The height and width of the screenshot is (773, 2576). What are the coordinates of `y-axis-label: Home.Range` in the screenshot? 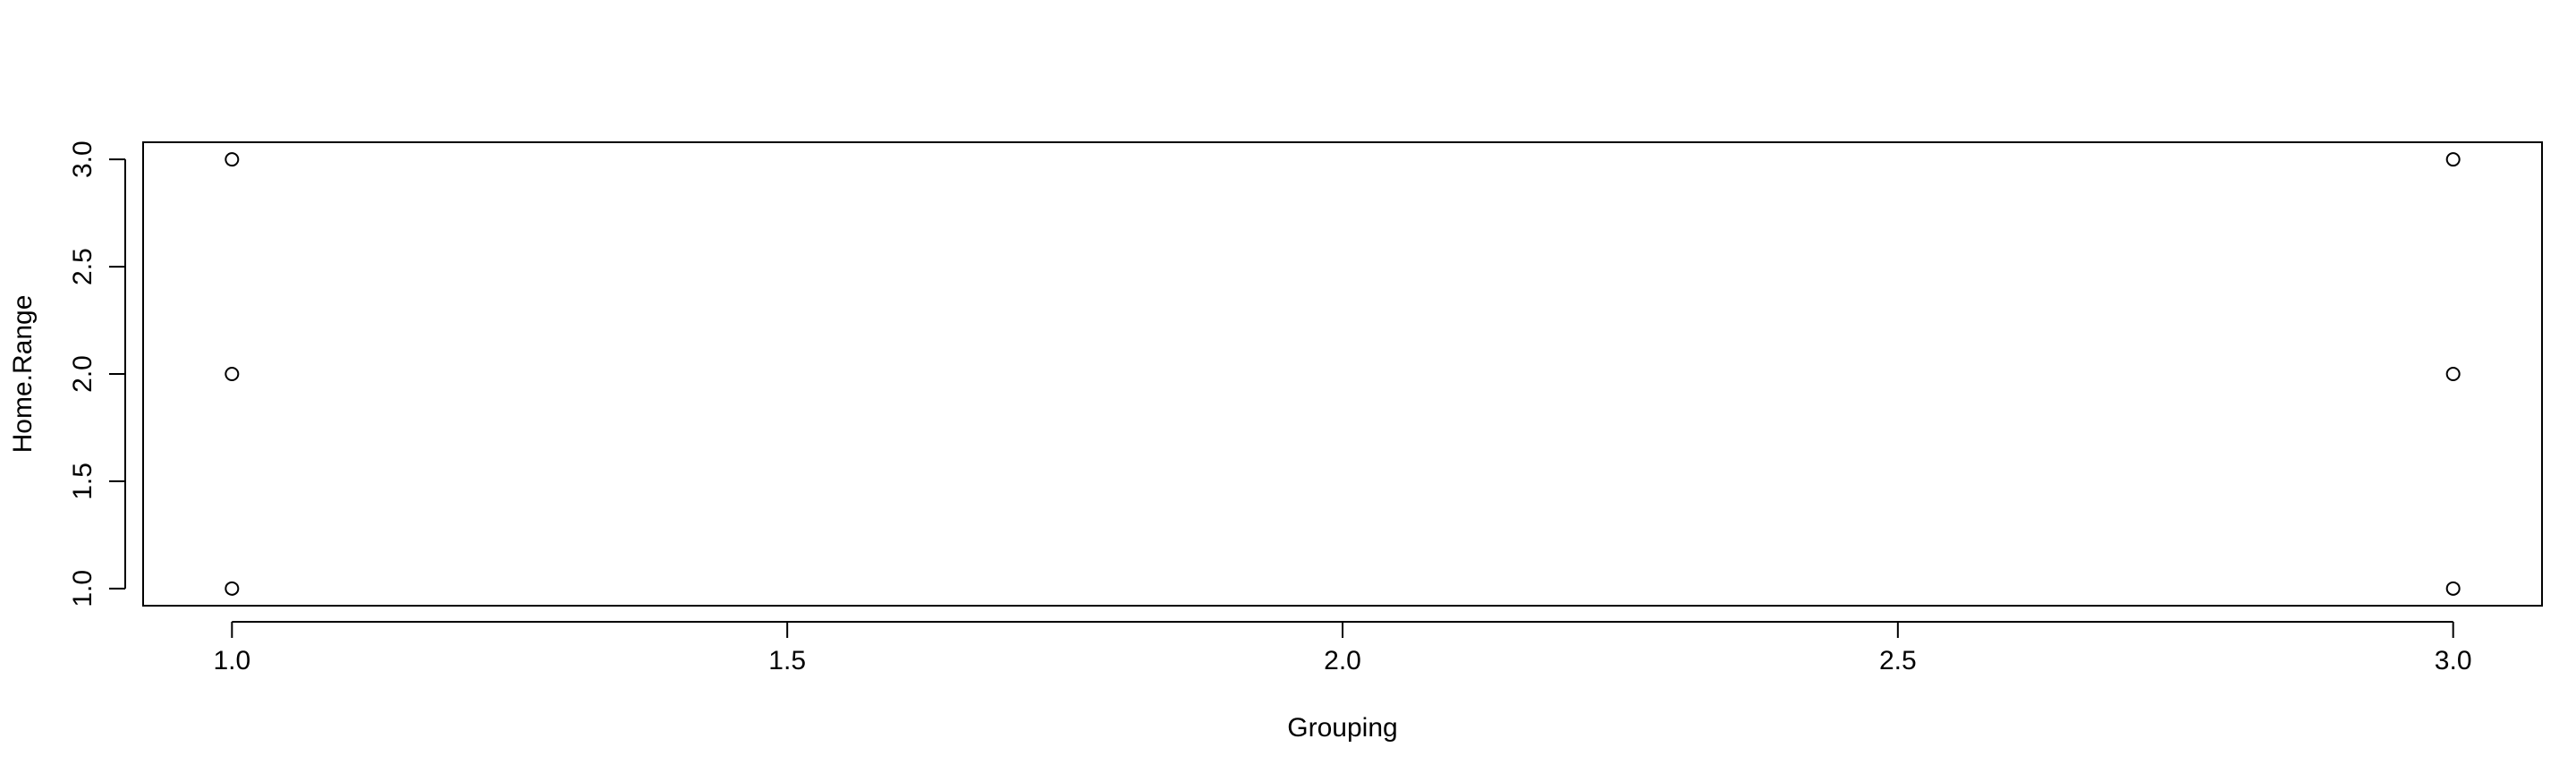 It's located at (23, 374).